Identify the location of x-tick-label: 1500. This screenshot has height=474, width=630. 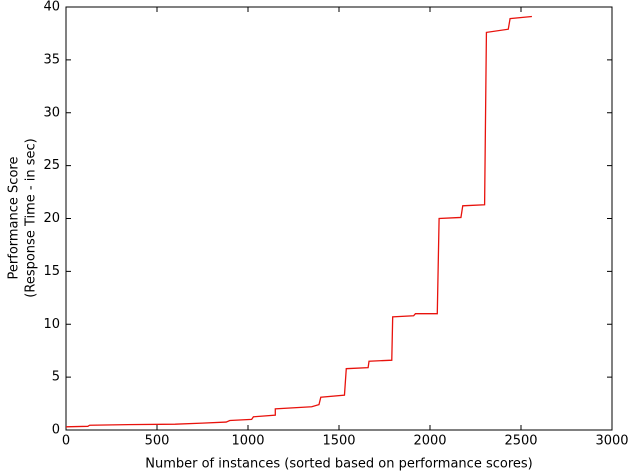
(338, 441).